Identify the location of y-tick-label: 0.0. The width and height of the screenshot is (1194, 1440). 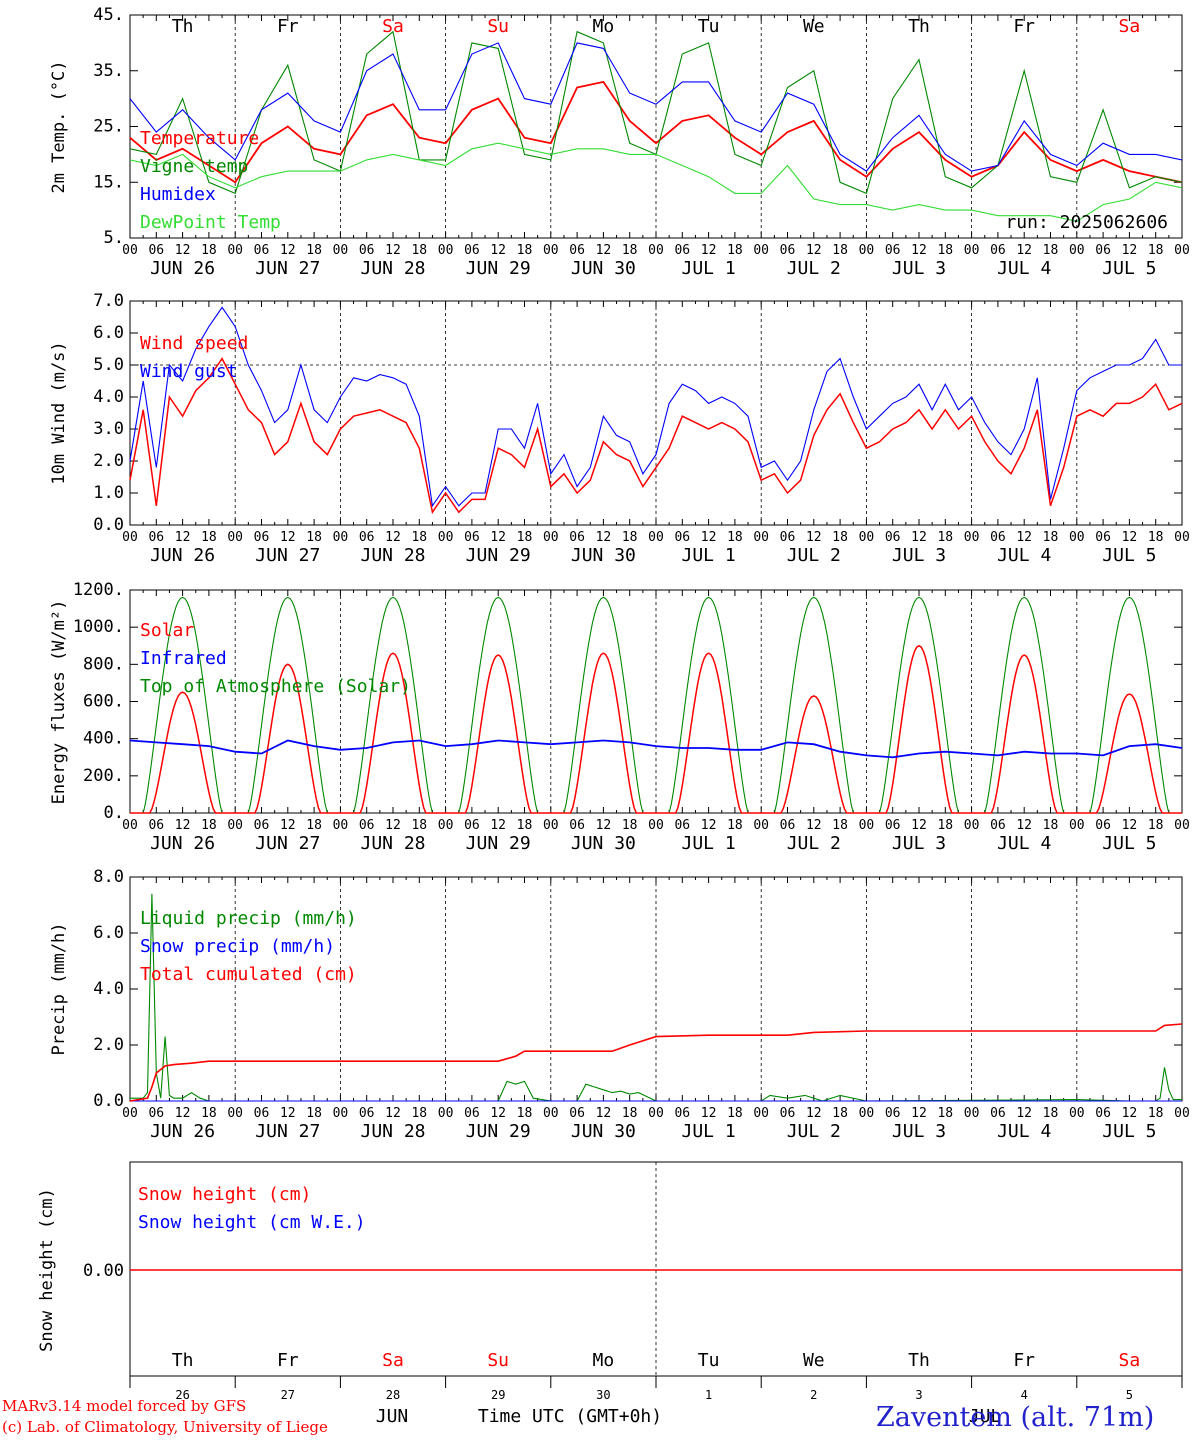
(108, 525).